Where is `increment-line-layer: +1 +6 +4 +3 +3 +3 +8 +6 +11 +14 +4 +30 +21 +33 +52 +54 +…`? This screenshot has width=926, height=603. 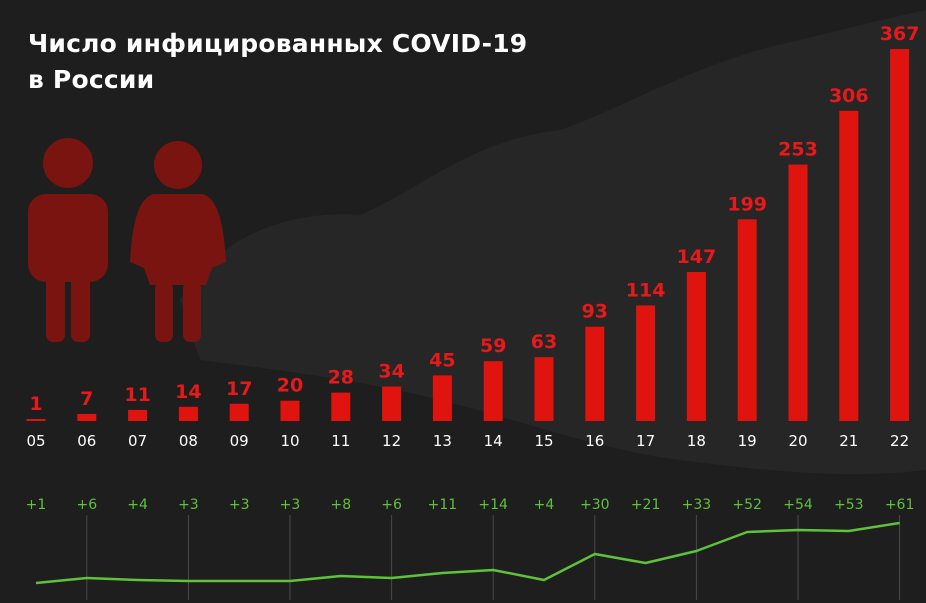
increment-line-layer: +1 +6 +4 +3 +3 +3 +8 +6 +11 +14 +4 +30 +21 +33 +52 +54 +… is located at coordinates (470, 541).